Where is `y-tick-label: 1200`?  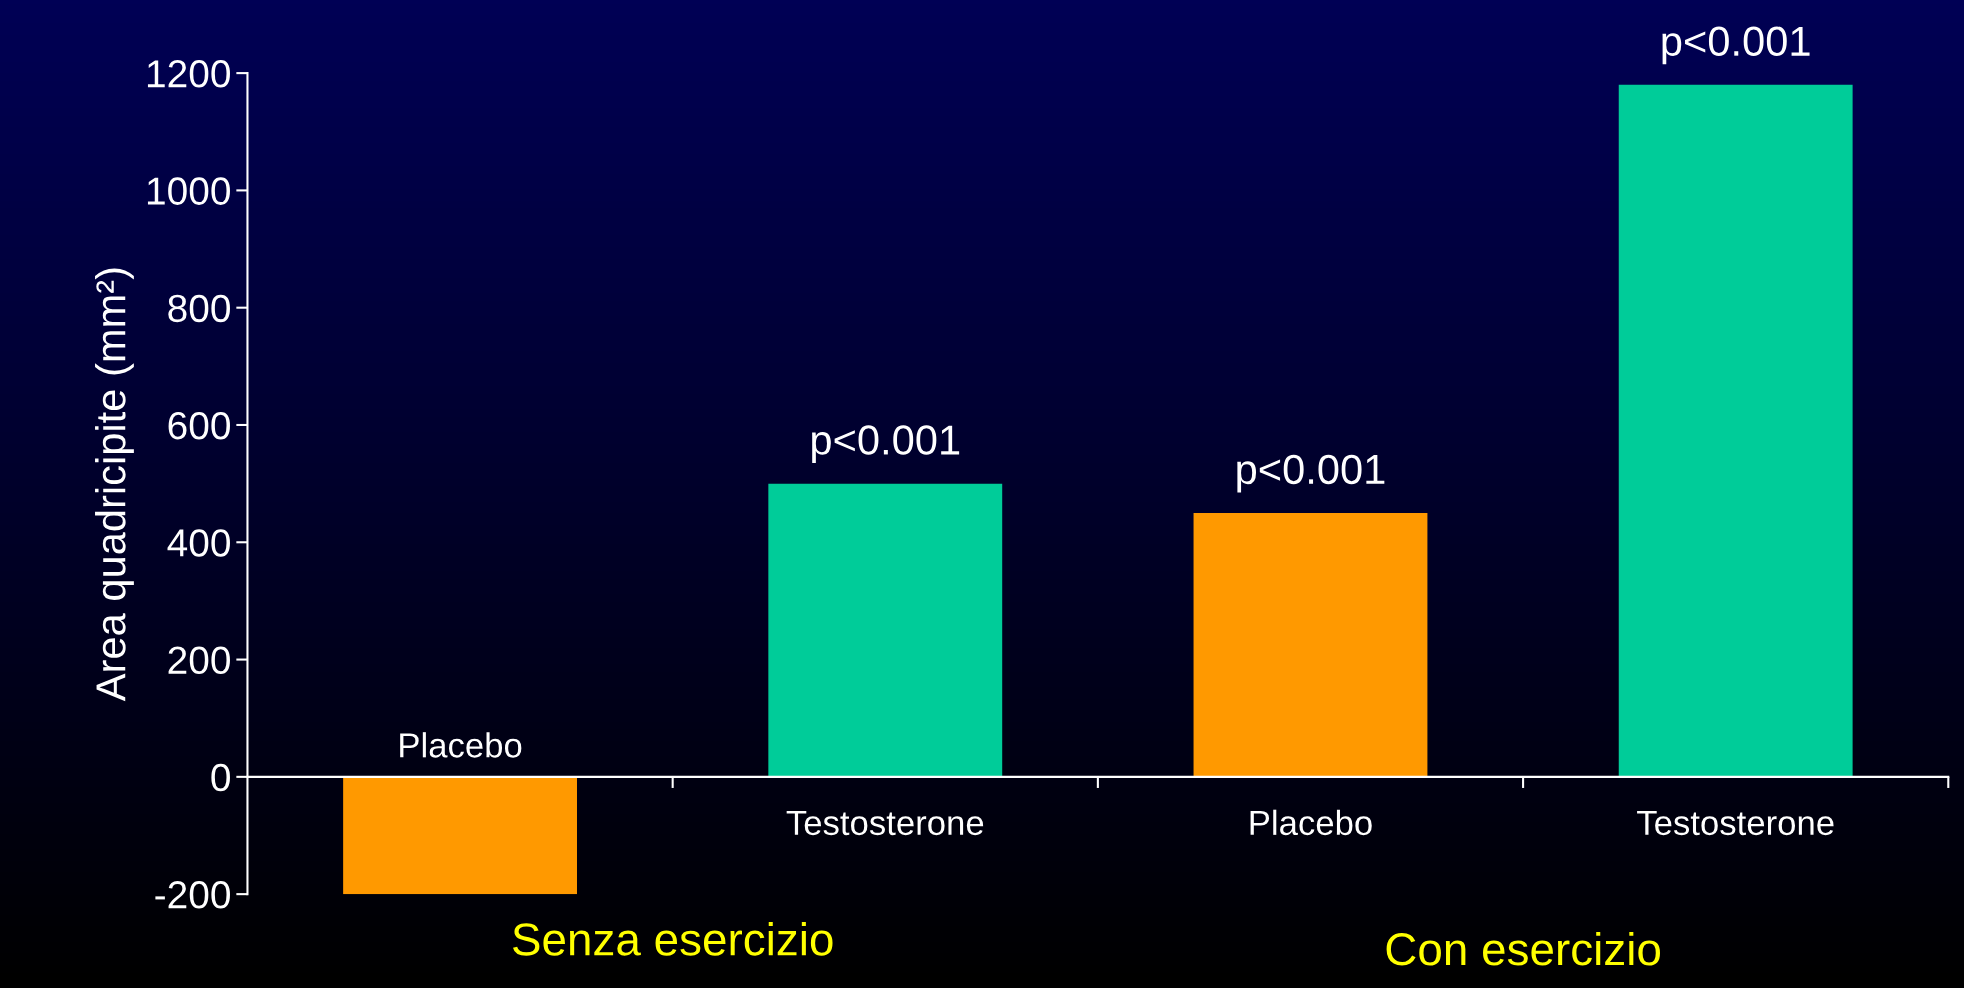
y-tick-label: 1200 is located at coordinates (188, 74).